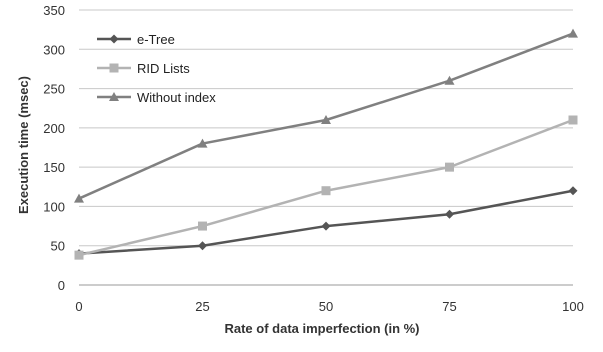 This screenshot has height=352, width=603. Describe the element at coordinates (58, 246) in the screenshot. I see `y-tick-label: 50` at that location.